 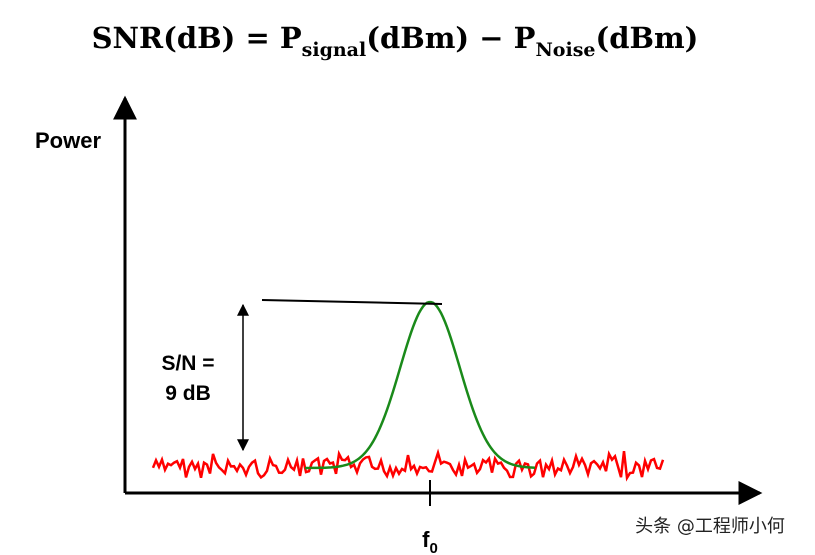 What do you see at coordinates (565, 50) in the screenshot?
I see `formula-sub: Noise` at bounding box center [565, 50].